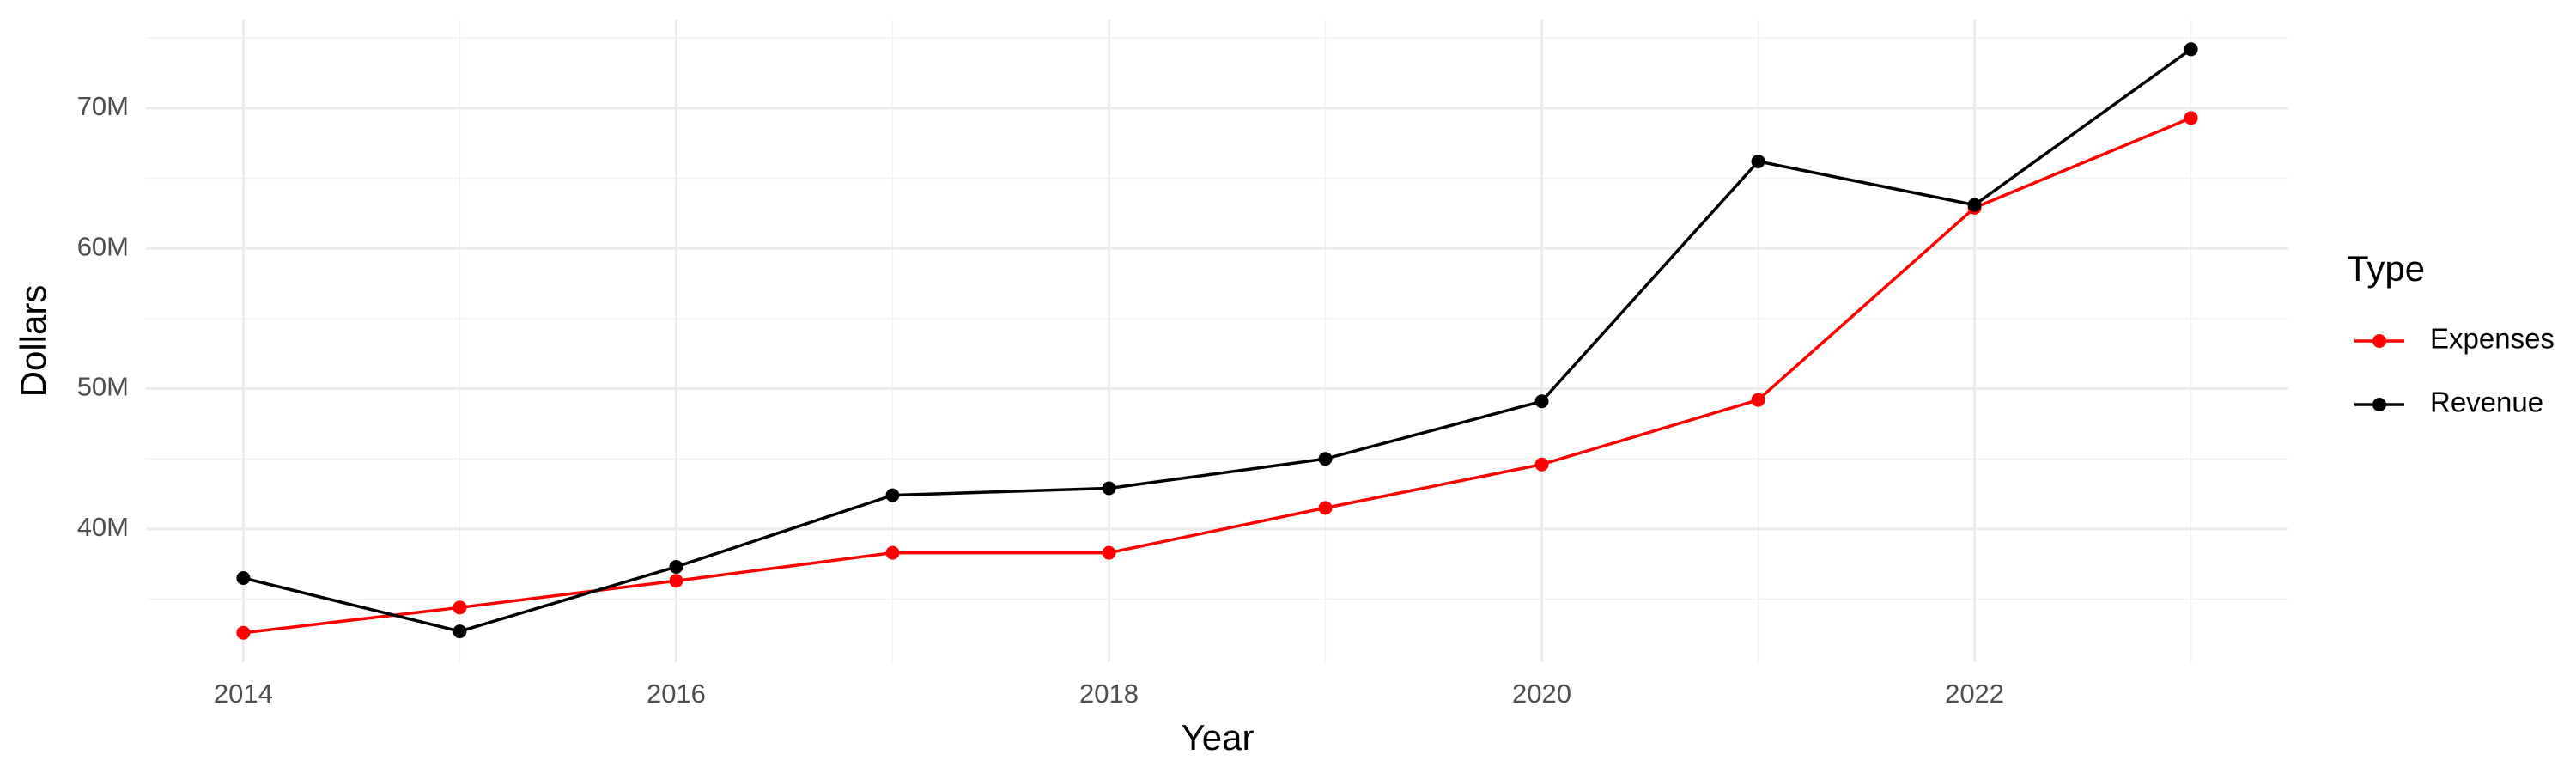  I want to click on y-tick-label: 50M, so click(103, 387).